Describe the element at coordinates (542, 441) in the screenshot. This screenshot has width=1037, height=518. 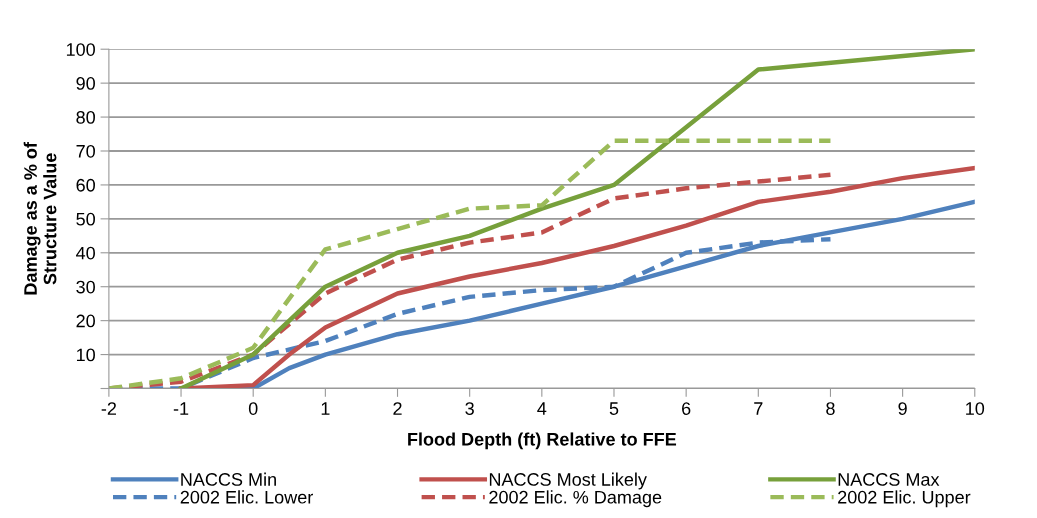
I see `x-axis-title: Flood Depth (ft) Relative to FFE` at that location.